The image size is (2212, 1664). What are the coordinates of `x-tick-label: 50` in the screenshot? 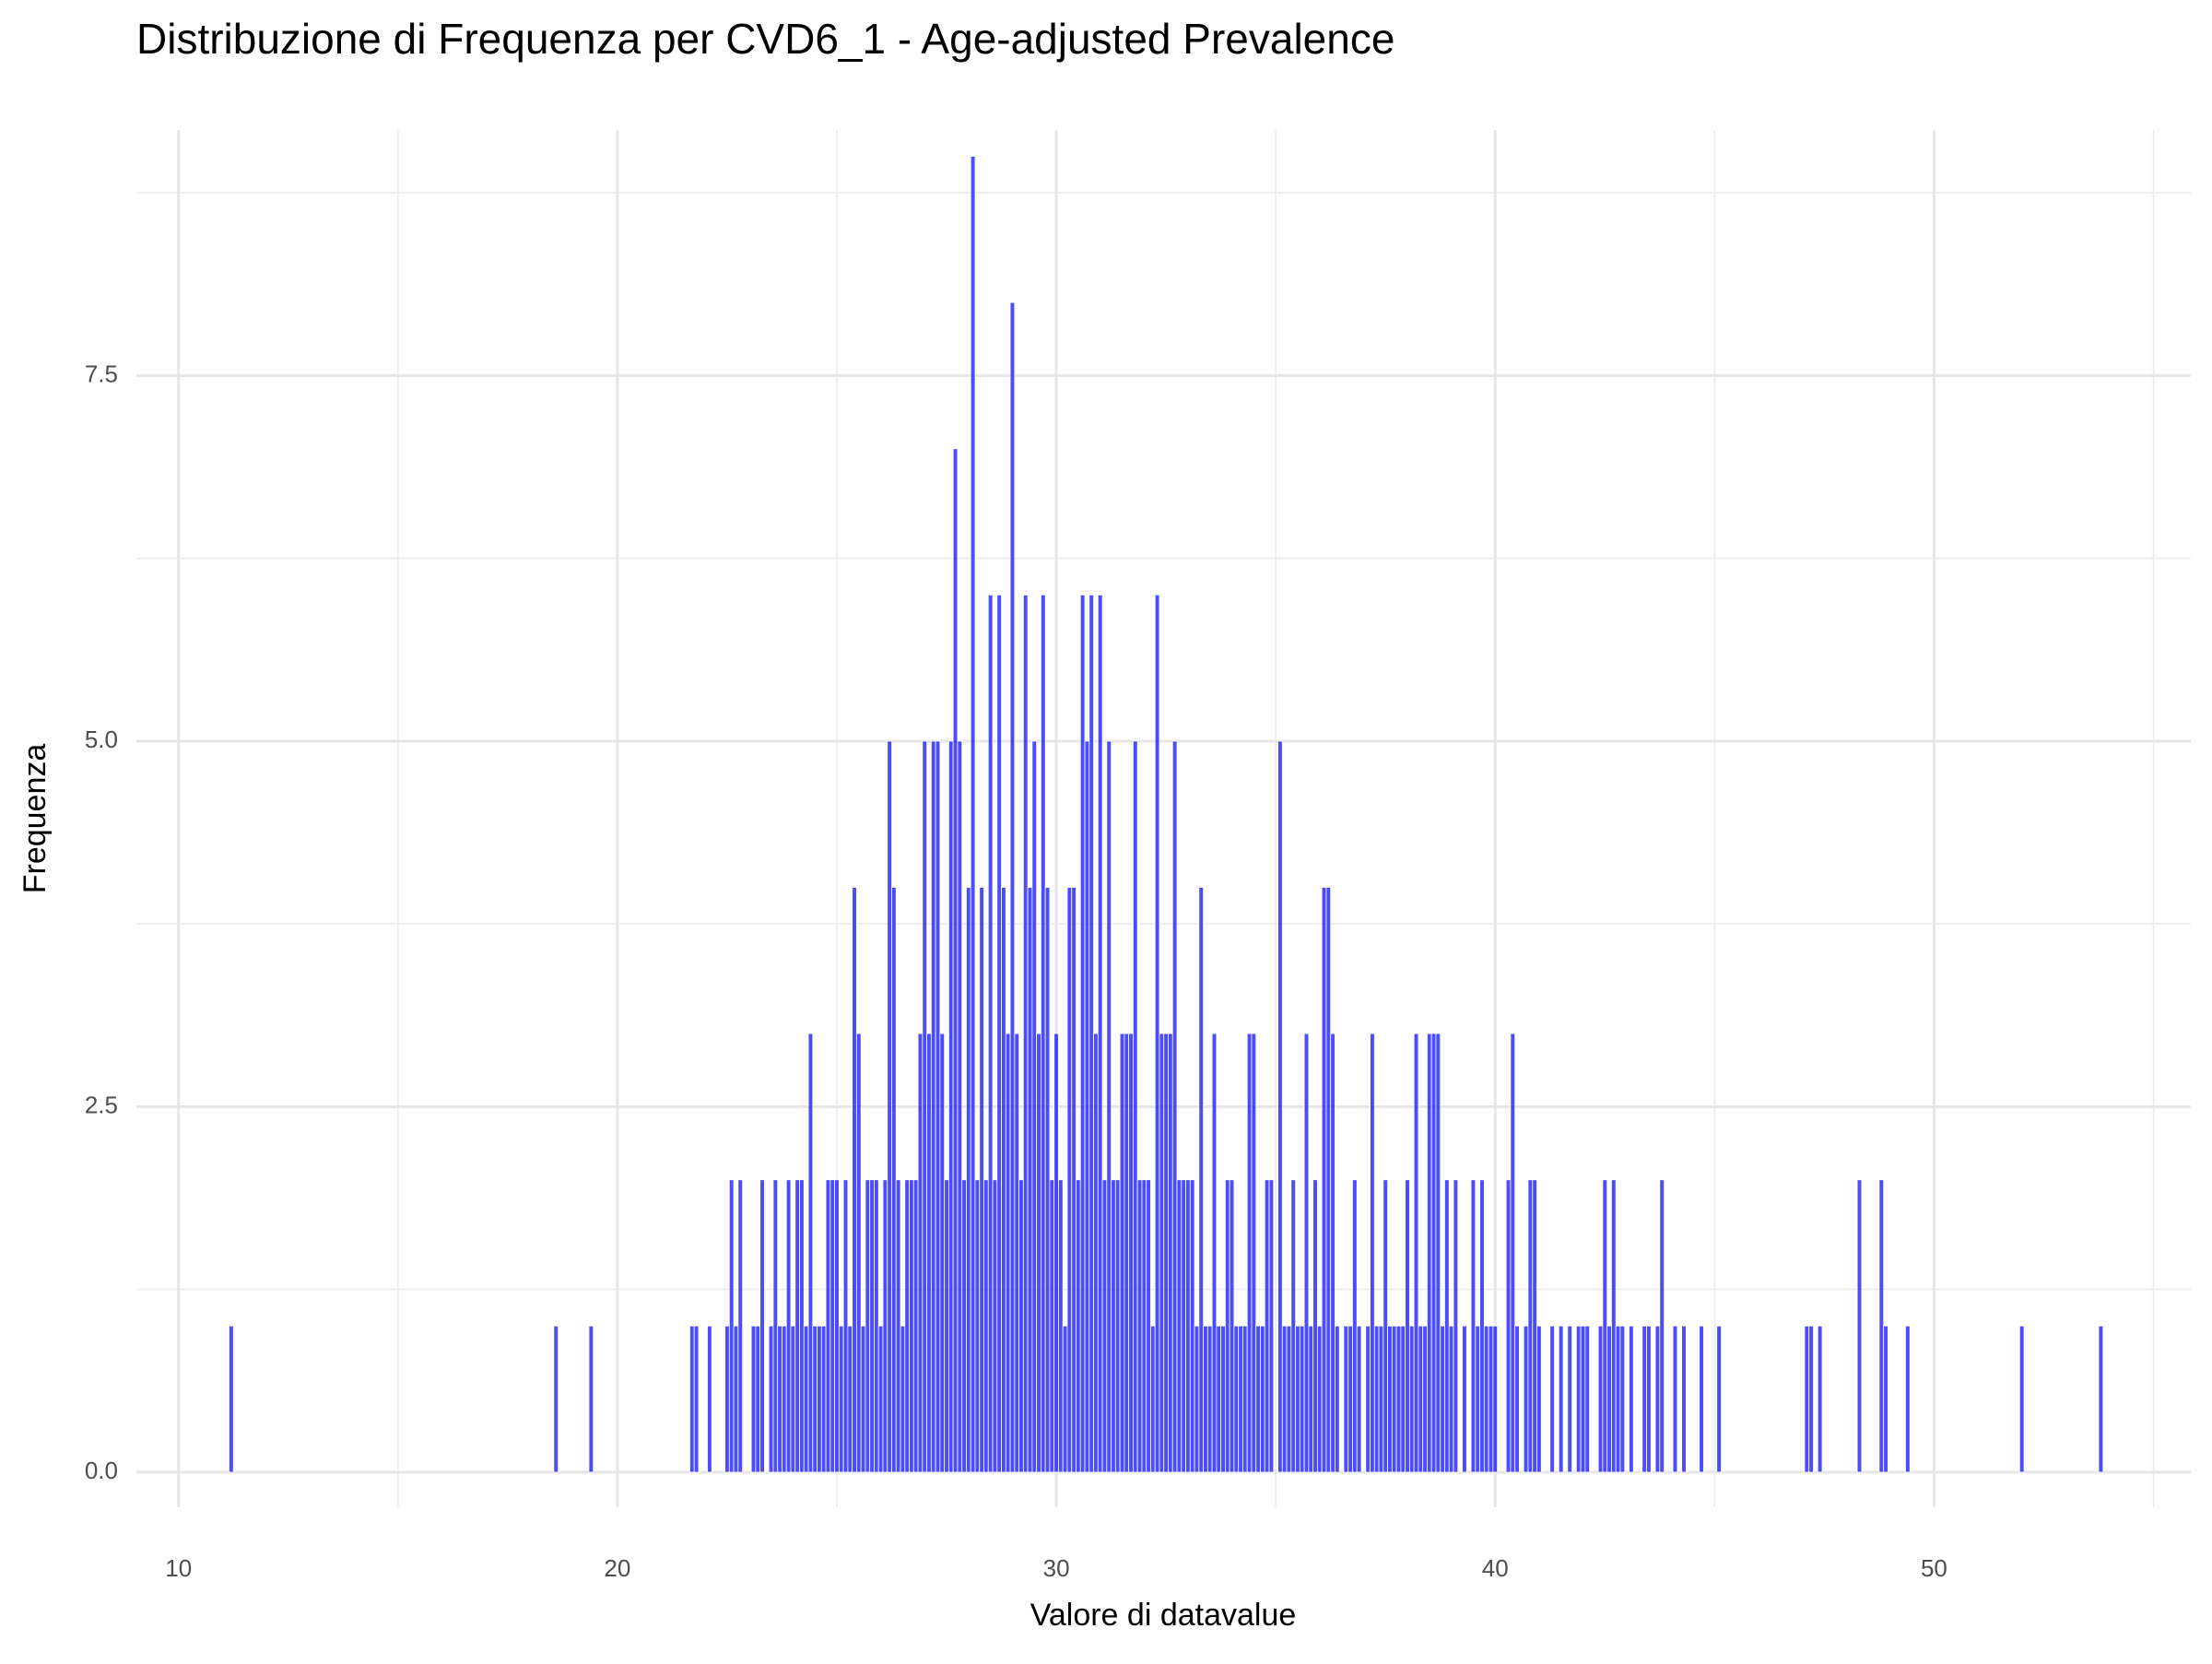 It's located at (1934, 1568).